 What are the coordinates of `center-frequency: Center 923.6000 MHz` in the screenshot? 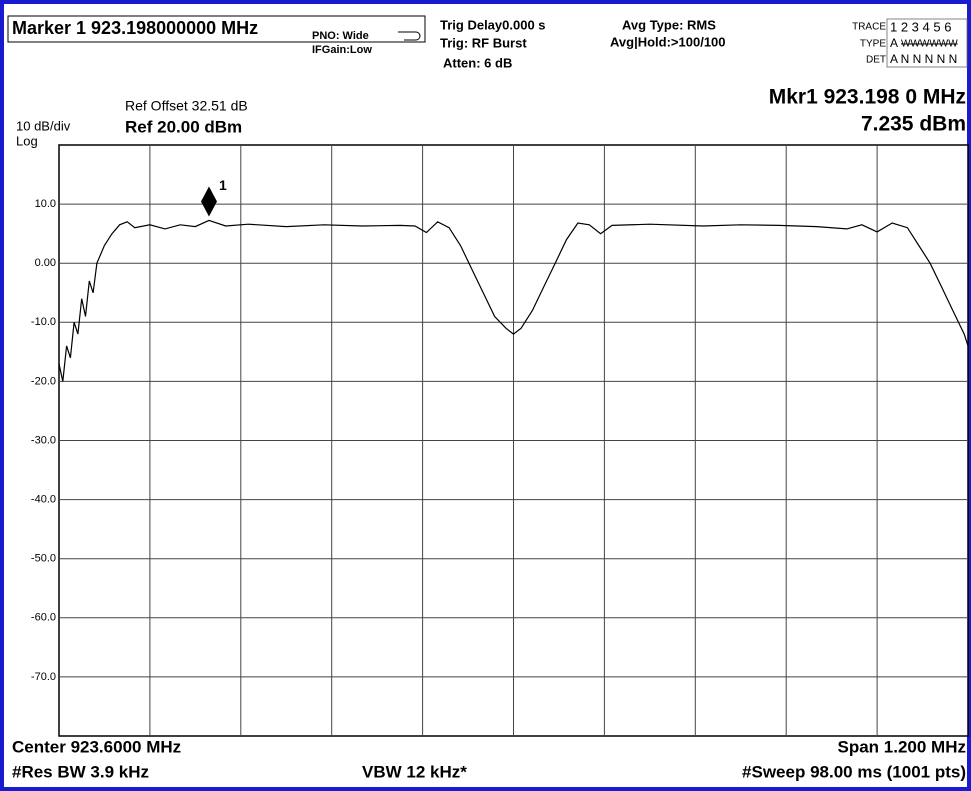 It's located at (96, 746).